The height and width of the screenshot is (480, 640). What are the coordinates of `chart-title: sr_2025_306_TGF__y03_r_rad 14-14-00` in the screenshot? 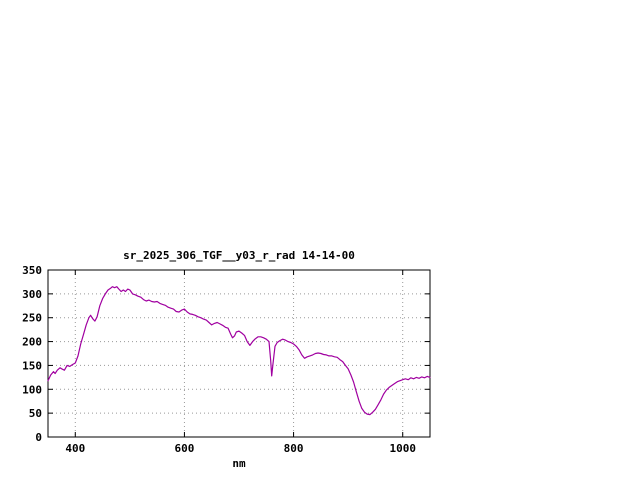 It's located at (239, 255).